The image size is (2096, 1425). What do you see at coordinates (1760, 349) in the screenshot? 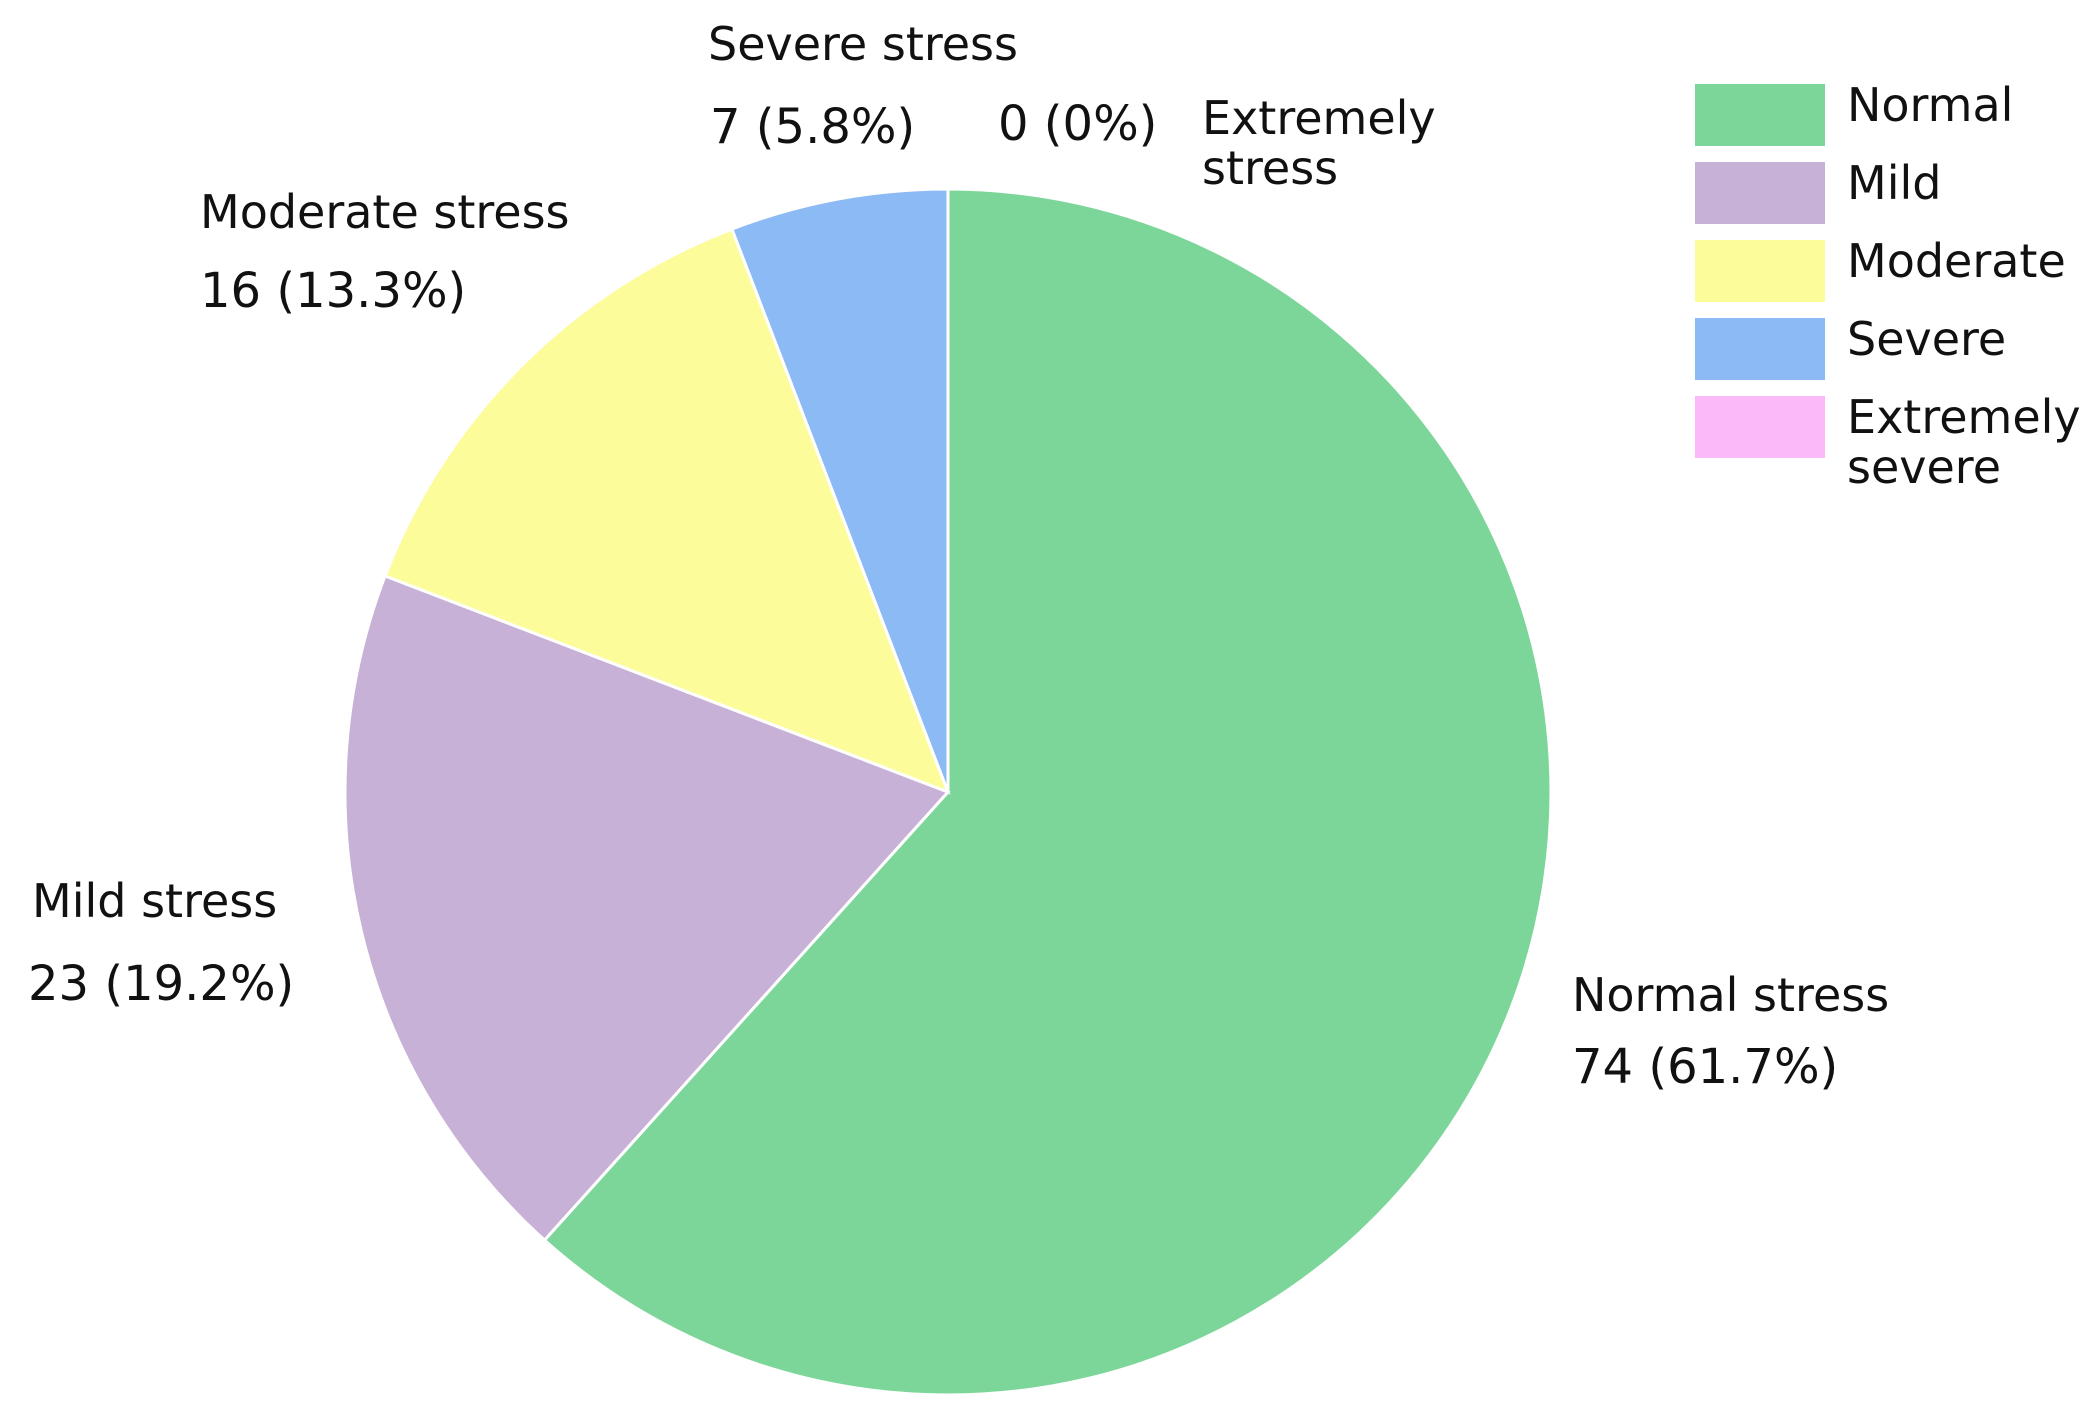
I see `legend-swatch-severe` at bounding box center [1760, 349].